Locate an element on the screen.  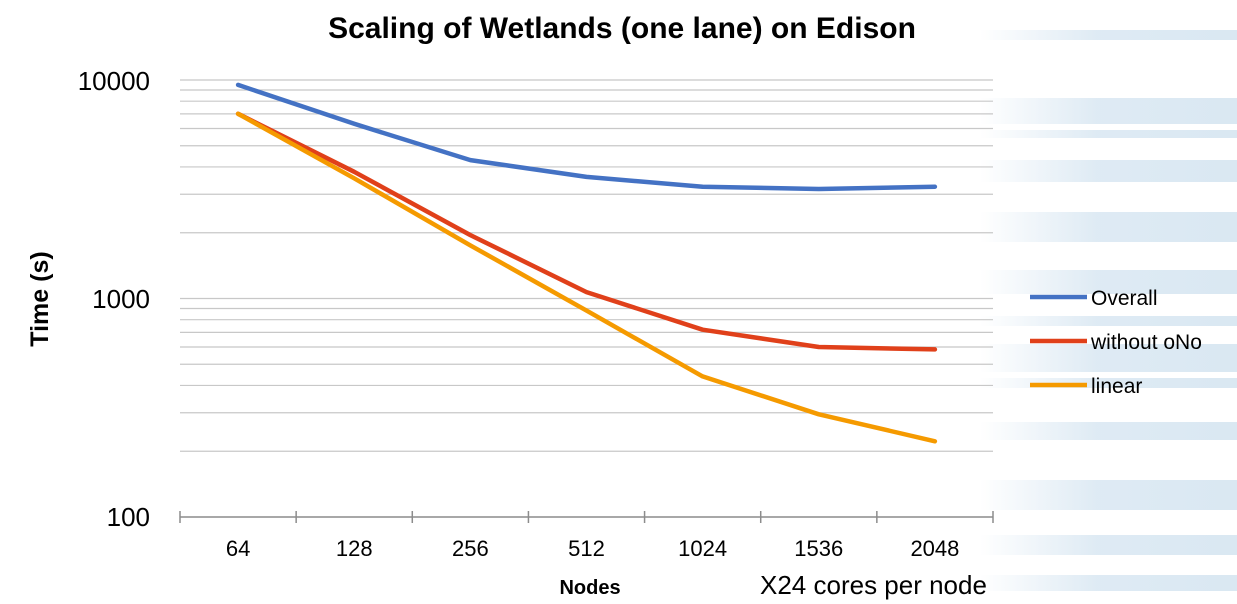
legend-label: Overall is located at coordinates (1124, 298).